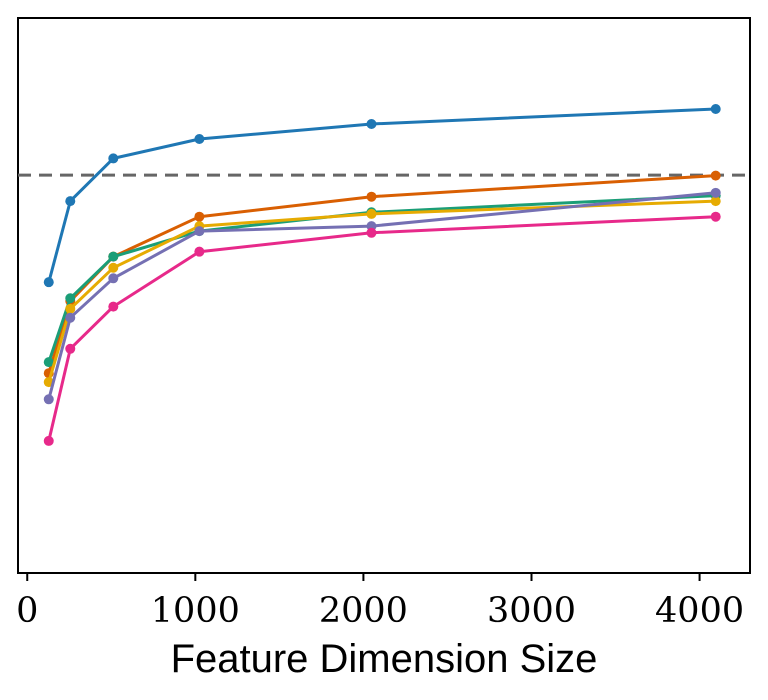  I want to click on x-axis-label: Feature Dimension Size, so click(384, 659).